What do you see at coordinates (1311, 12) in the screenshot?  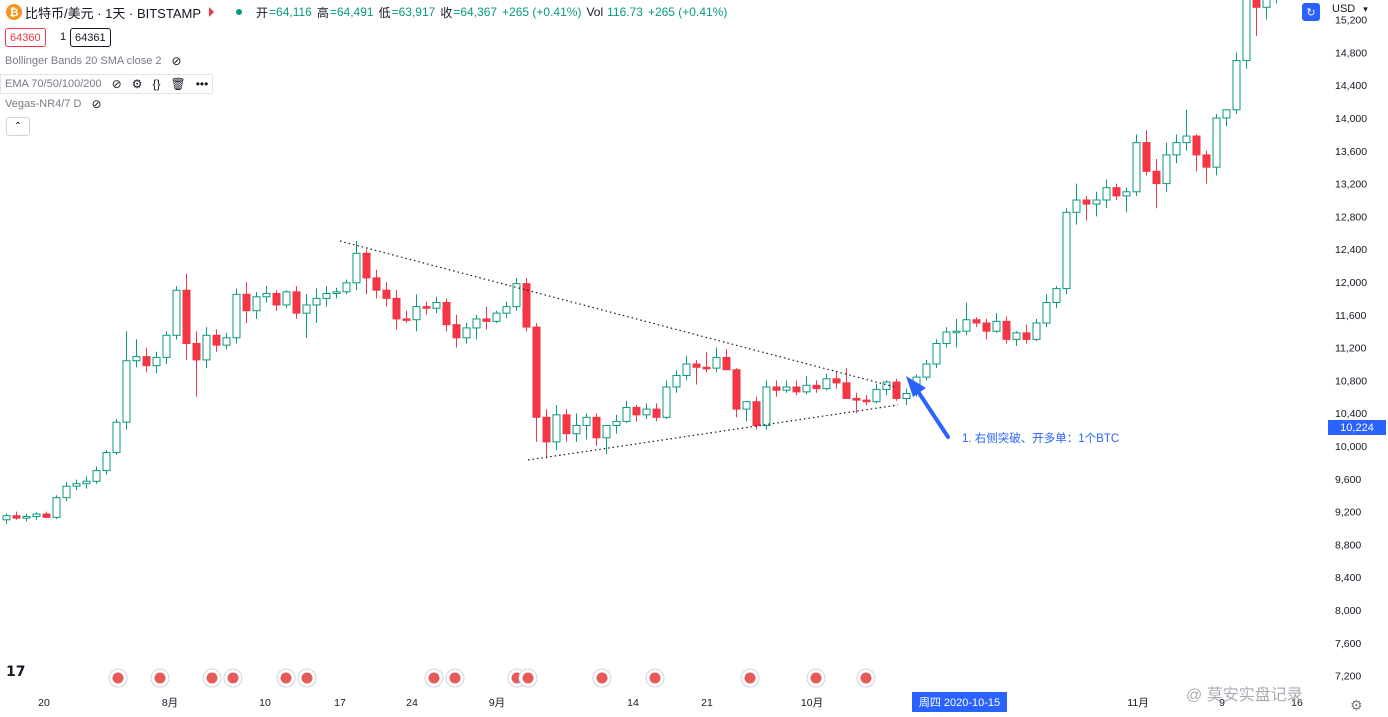 I see `sync-icon: ↻` at bounding box center [1311, 12].